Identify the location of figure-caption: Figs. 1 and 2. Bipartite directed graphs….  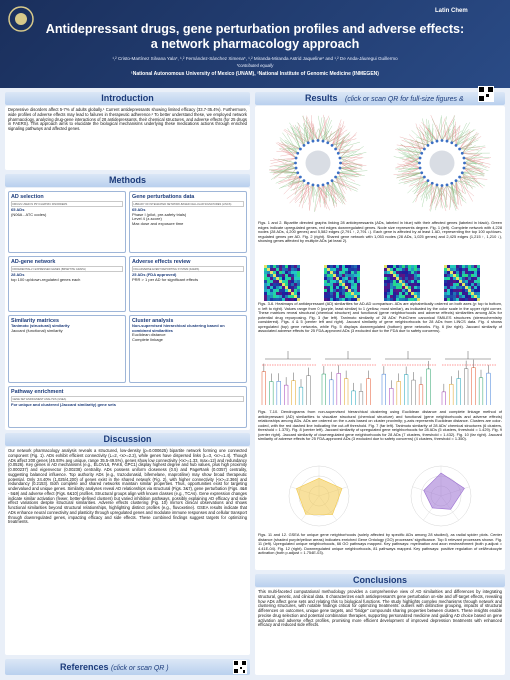
(380, 231).